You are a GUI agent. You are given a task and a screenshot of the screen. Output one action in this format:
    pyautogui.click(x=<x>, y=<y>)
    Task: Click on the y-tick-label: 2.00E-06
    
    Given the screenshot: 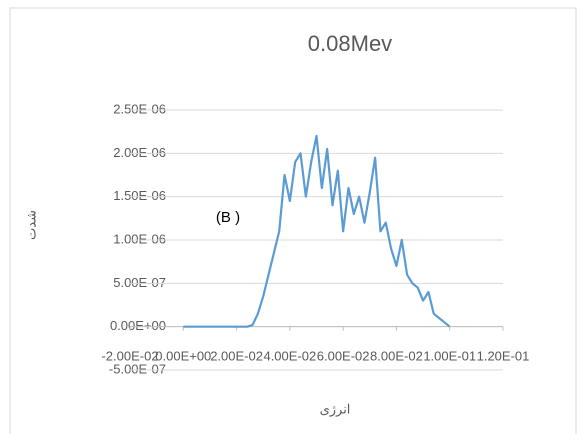 What is the action you would take?
    pyautogui.click(x=139, y=152)
    